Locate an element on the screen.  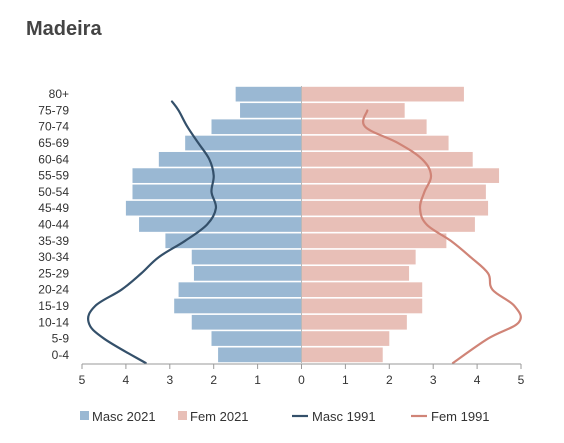
y-tick-label-55-59: 55-59 is located at coordinates (53, 176).